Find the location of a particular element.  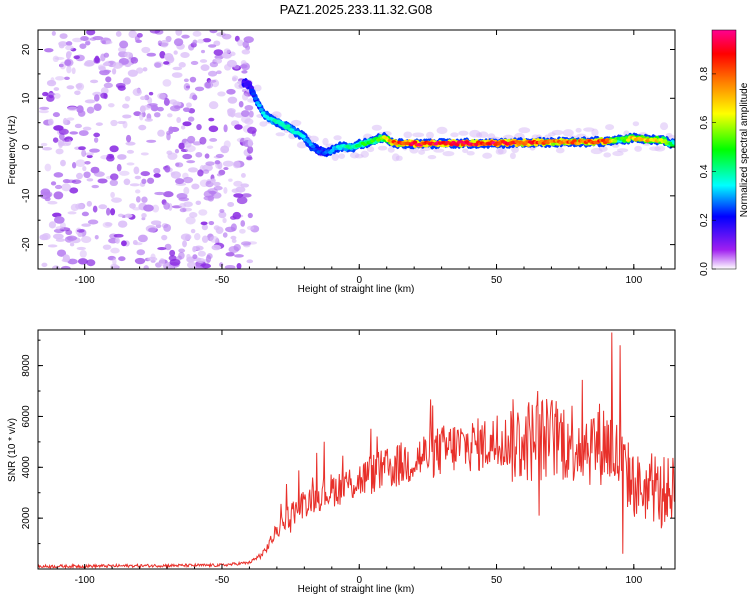

colorbar-tick-label: 0.8 is located at coordinates (704, 74).